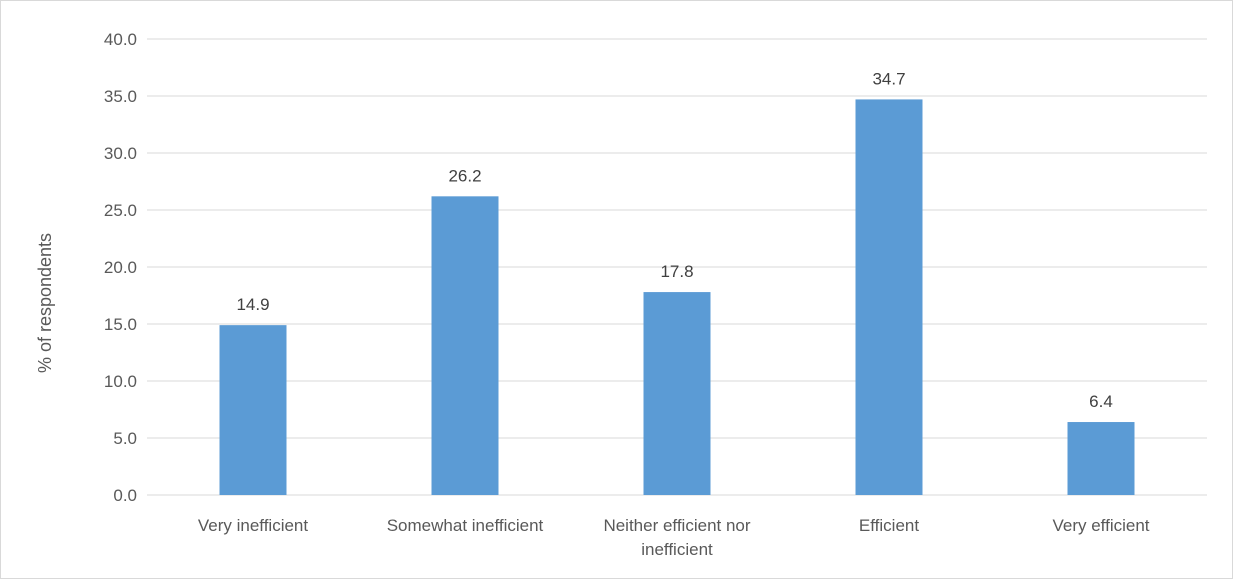  I want to click on y-tick-label: 30.0, so click(120, 153).